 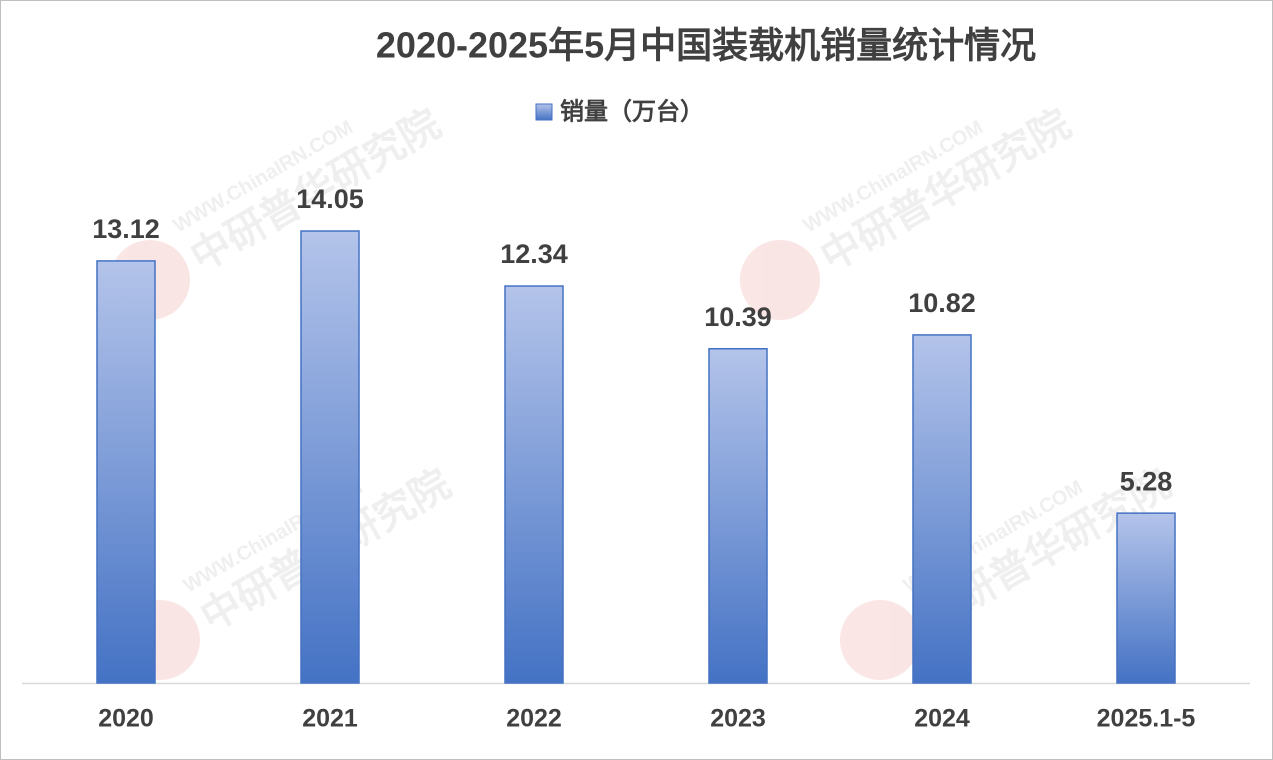 What do you see at coordinates (534, 254) in the screenshot?
I see `data-label: 12.34` at bounding box center [534, 254].